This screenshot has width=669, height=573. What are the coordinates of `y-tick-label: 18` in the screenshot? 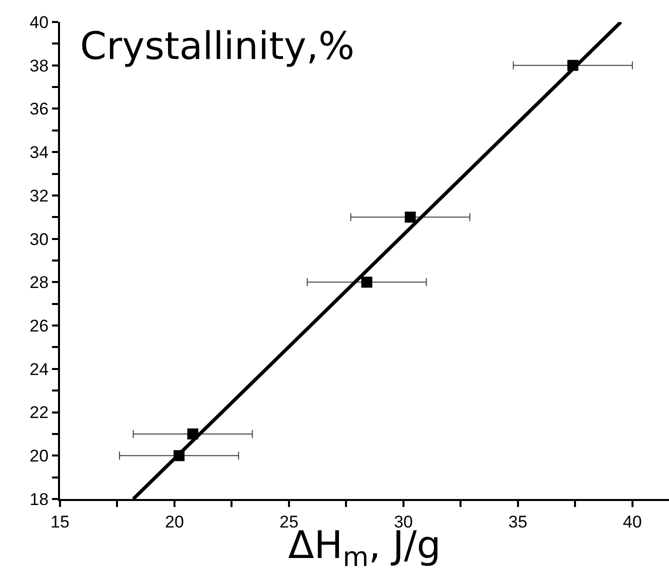 It's located at (39, 499).